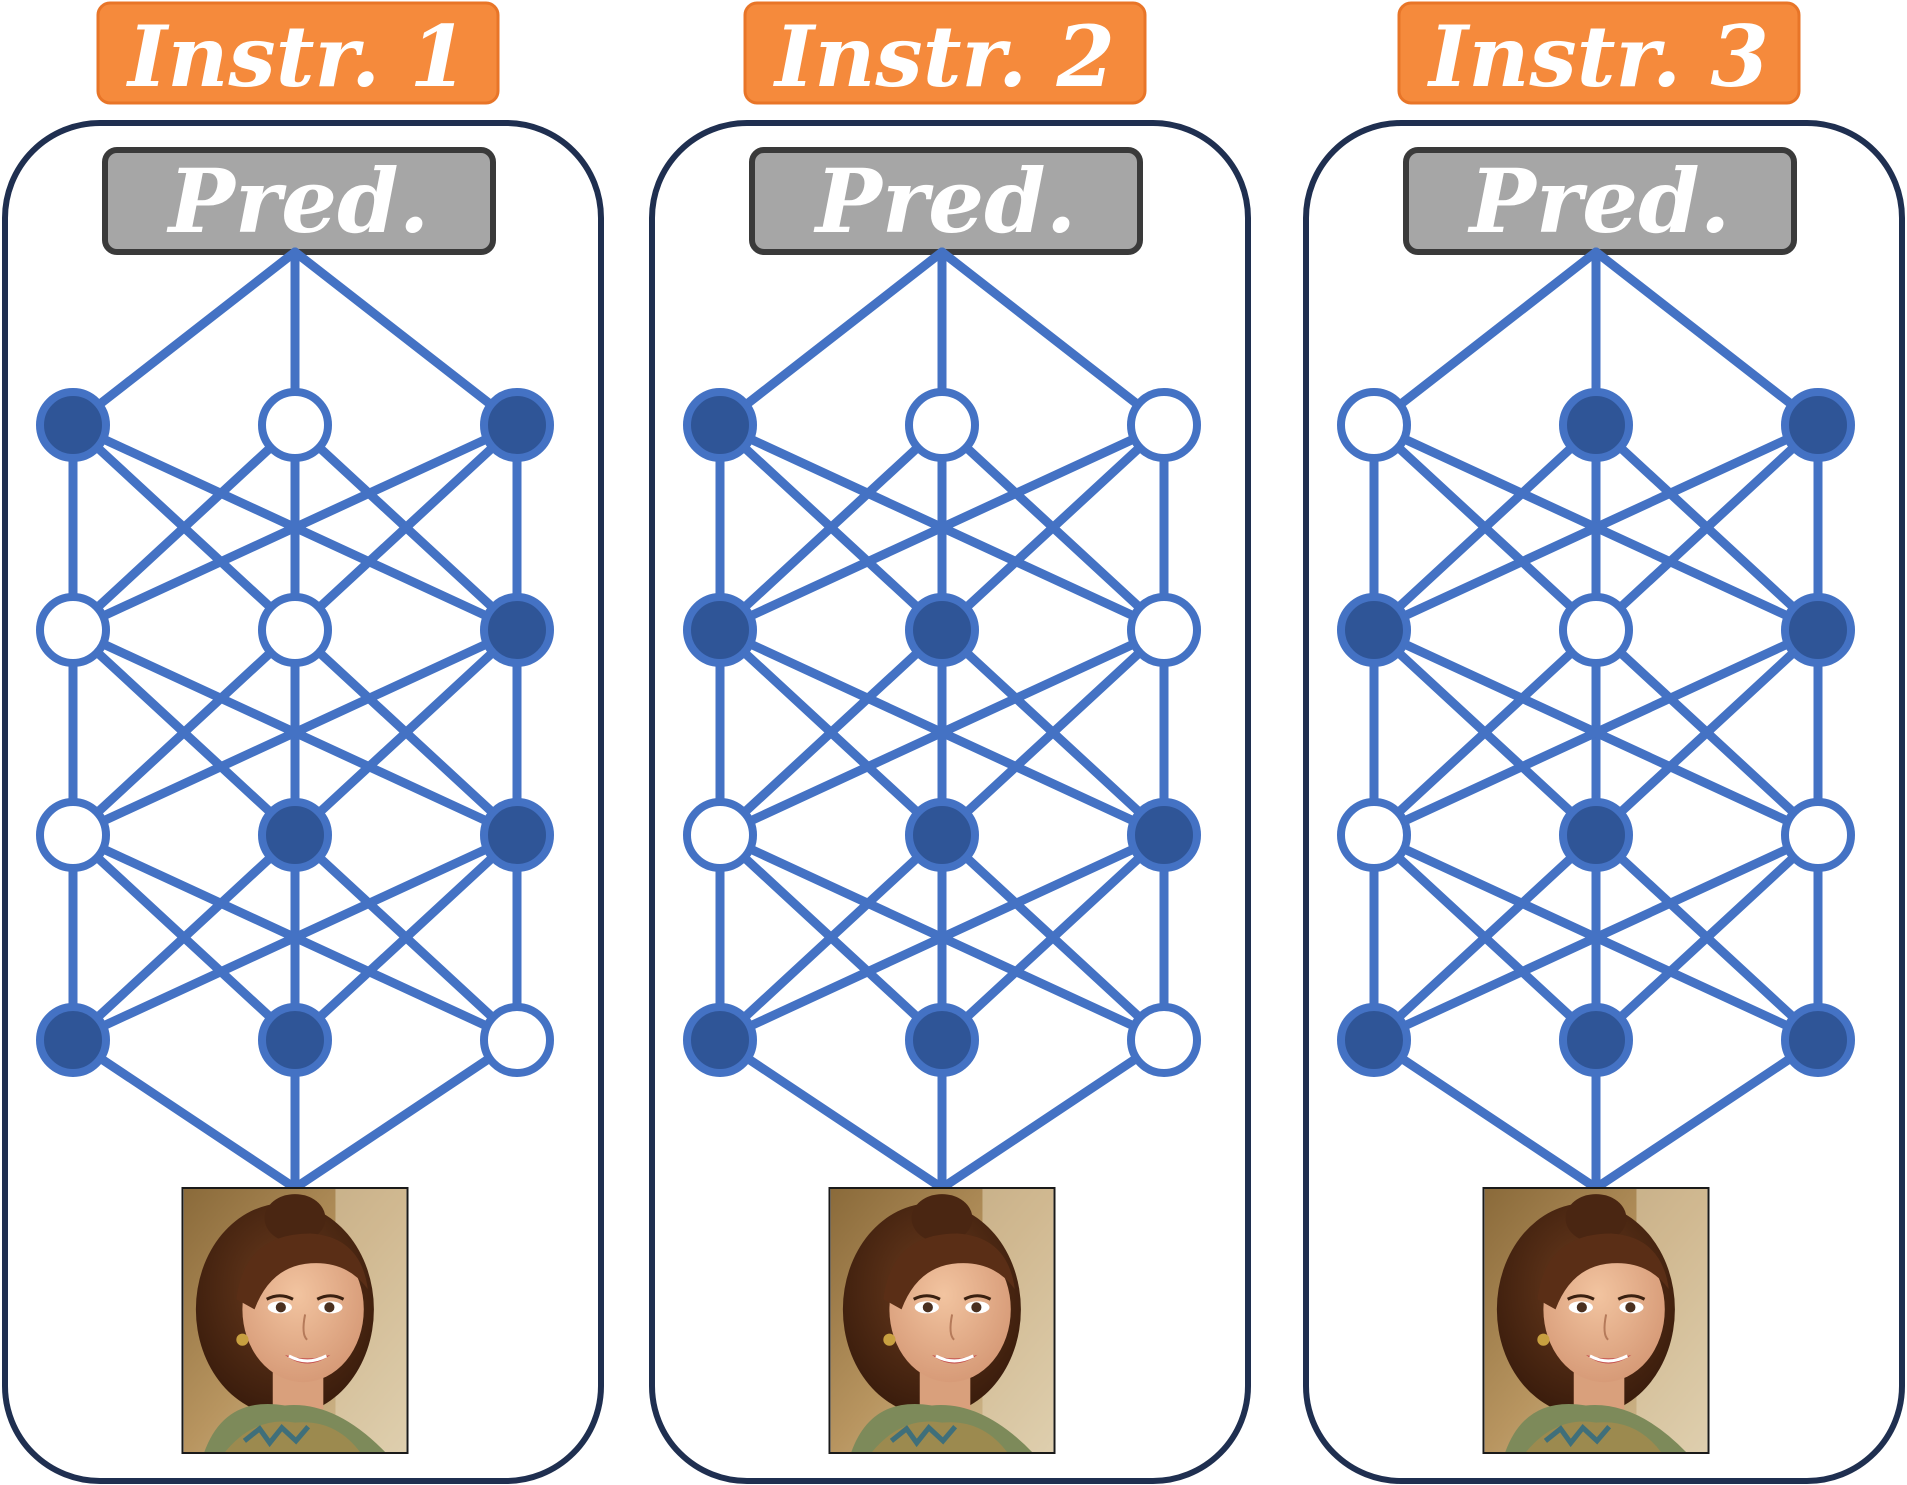  Describe the element at coordinates (1598, 56) in the screenshot. I see `instruction-label: Instr. 3` at that location.